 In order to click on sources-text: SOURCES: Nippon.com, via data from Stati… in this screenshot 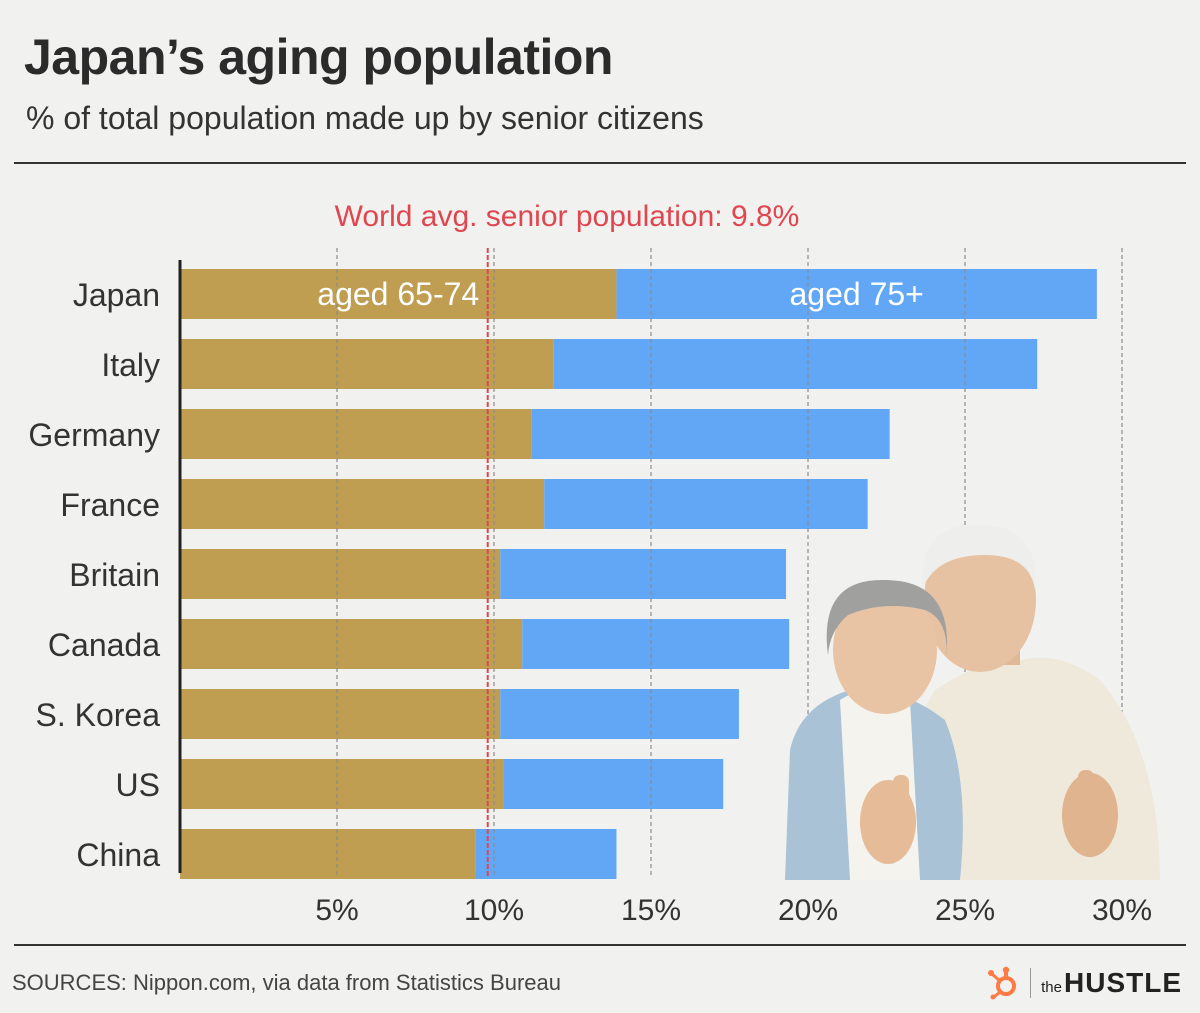, I will do `click(286, 982)`.